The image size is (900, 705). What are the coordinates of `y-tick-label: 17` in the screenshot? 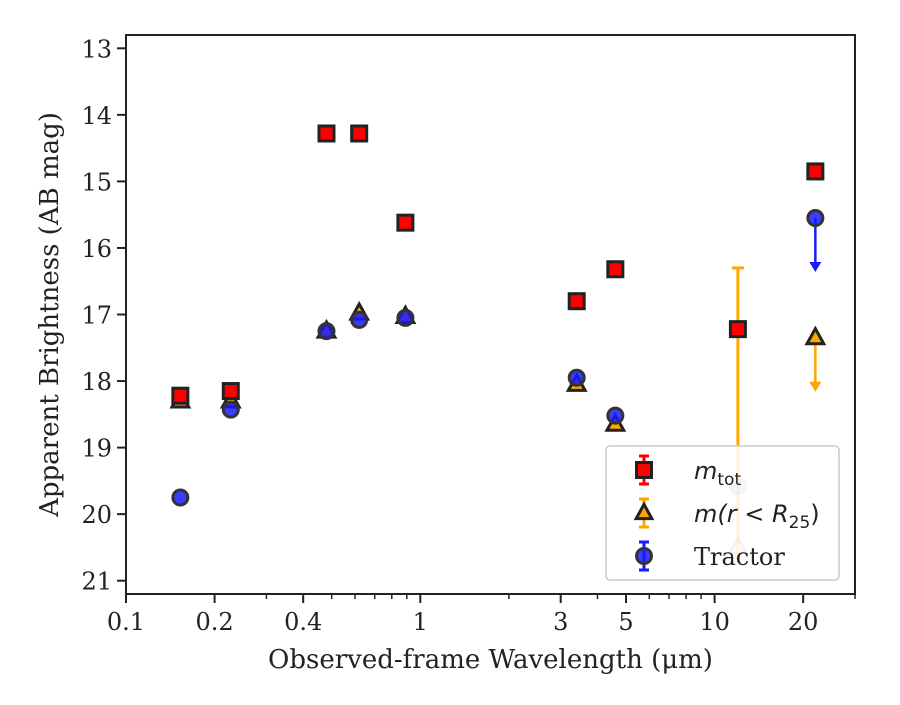 It's located at (96, 316).